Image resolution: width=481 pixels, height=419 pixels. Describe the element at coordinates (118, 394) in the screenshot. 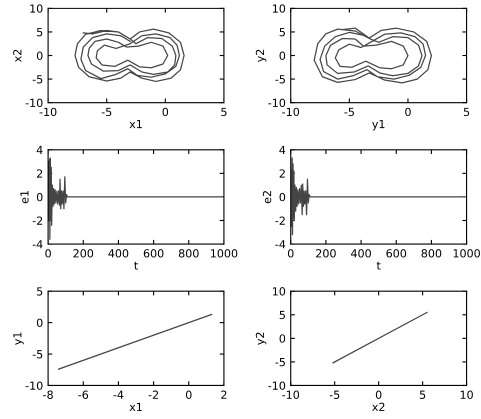

I see `x-tick-label: -4` at that location.